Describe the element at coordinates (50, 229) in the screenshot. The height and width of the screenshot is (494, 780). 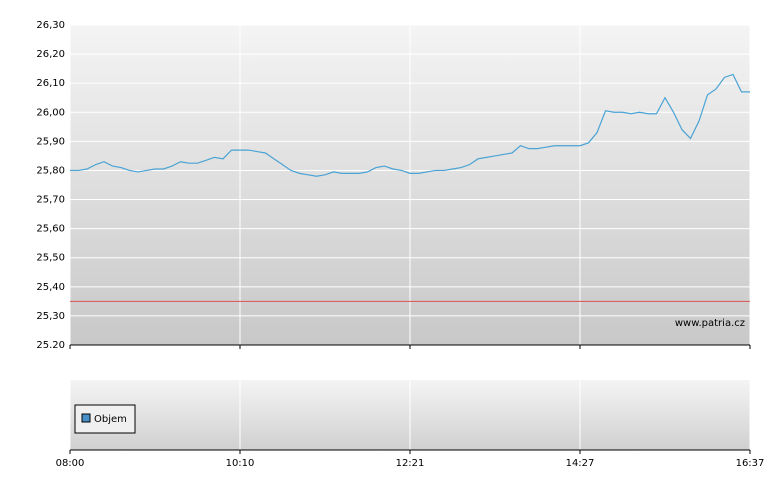
I see `y-tick-label: 25,60` at that location.